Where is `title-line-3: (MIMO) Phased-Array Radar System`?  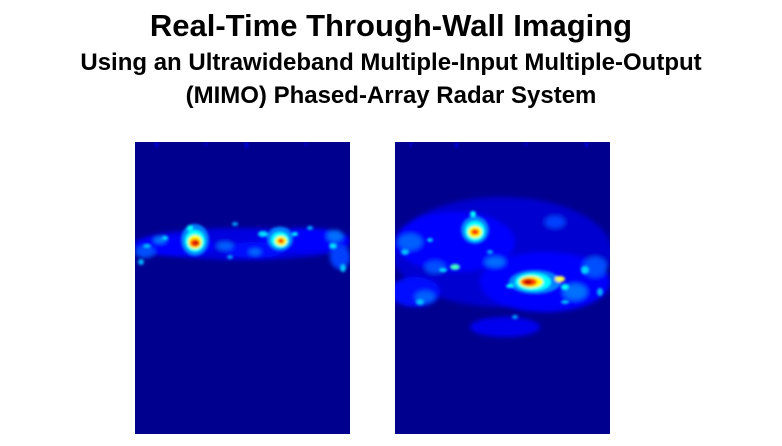
title-line-3: (MIMO) Phased-Array Radar System is located at coordinates (391, 95).